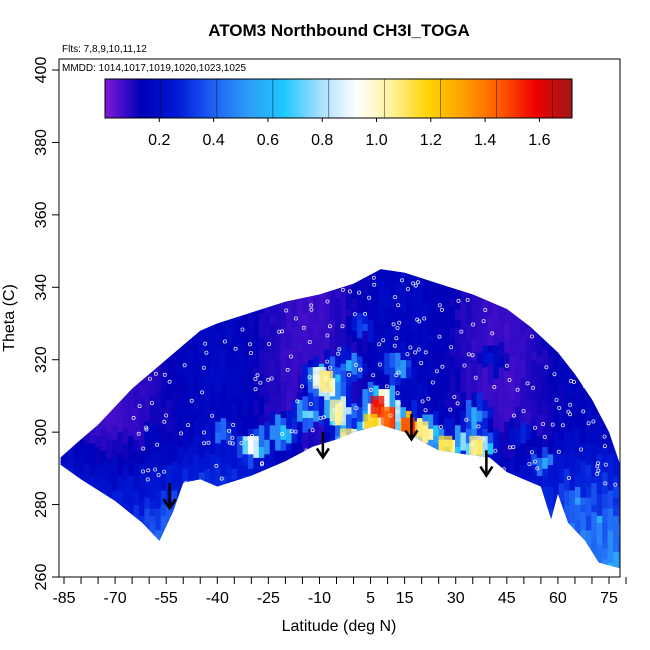 Image resolution: width=650 pixels, height=650 pixels. Describe the element at coordinates (41, 142) in the screenshot. I see `y-tick-label: 380` at that location.